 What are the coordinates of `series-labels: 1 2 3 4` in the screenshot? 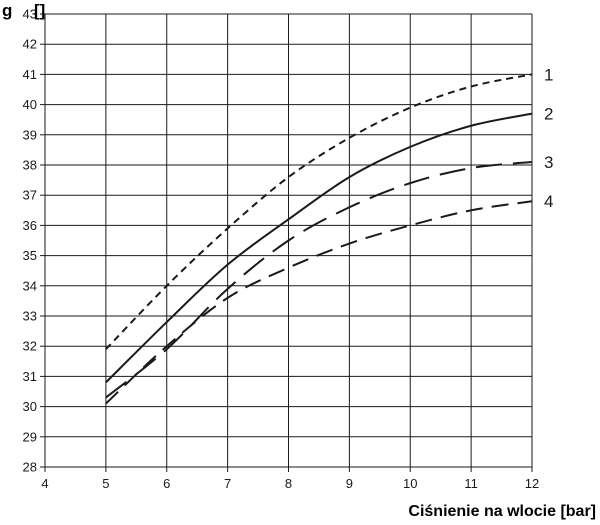 It's located at (548, 138).